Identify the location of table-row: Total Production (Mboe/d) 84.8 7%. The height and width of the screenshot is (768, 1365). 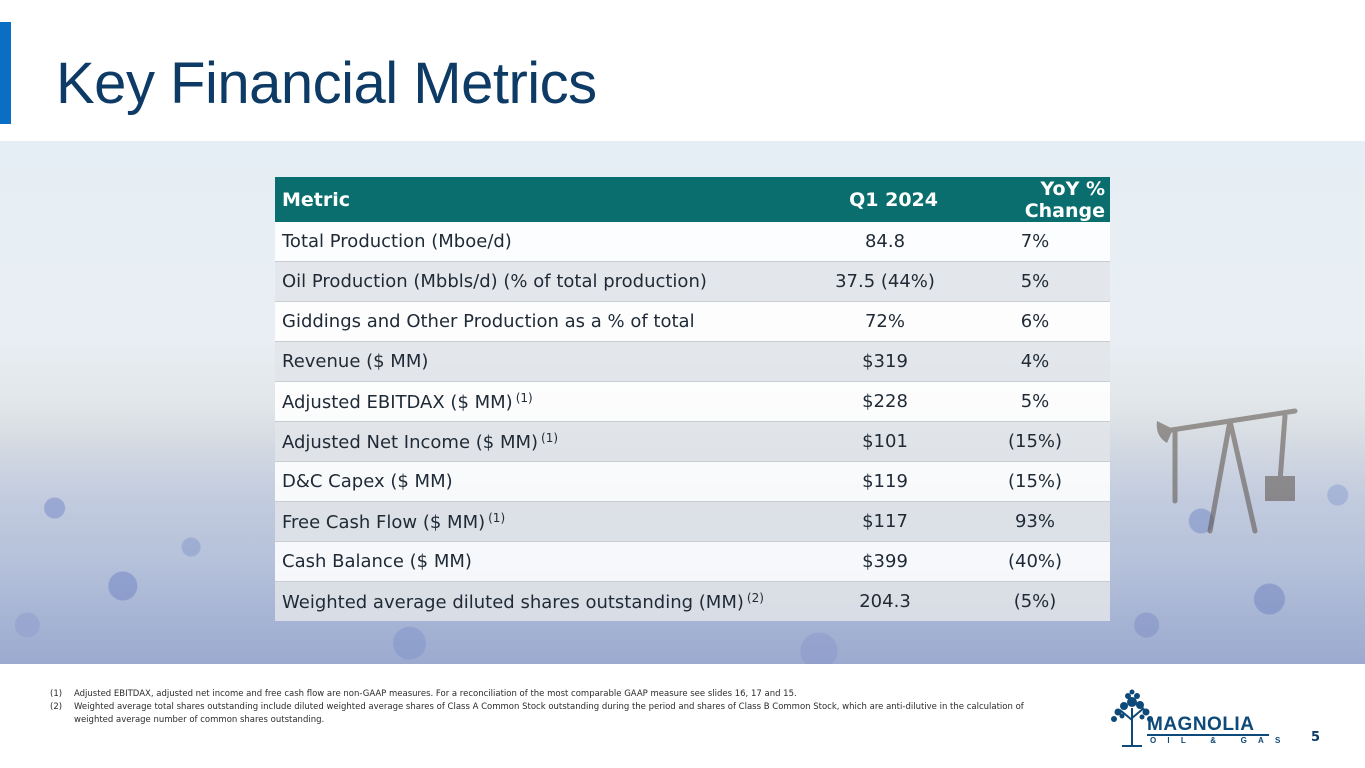
(692, 242).